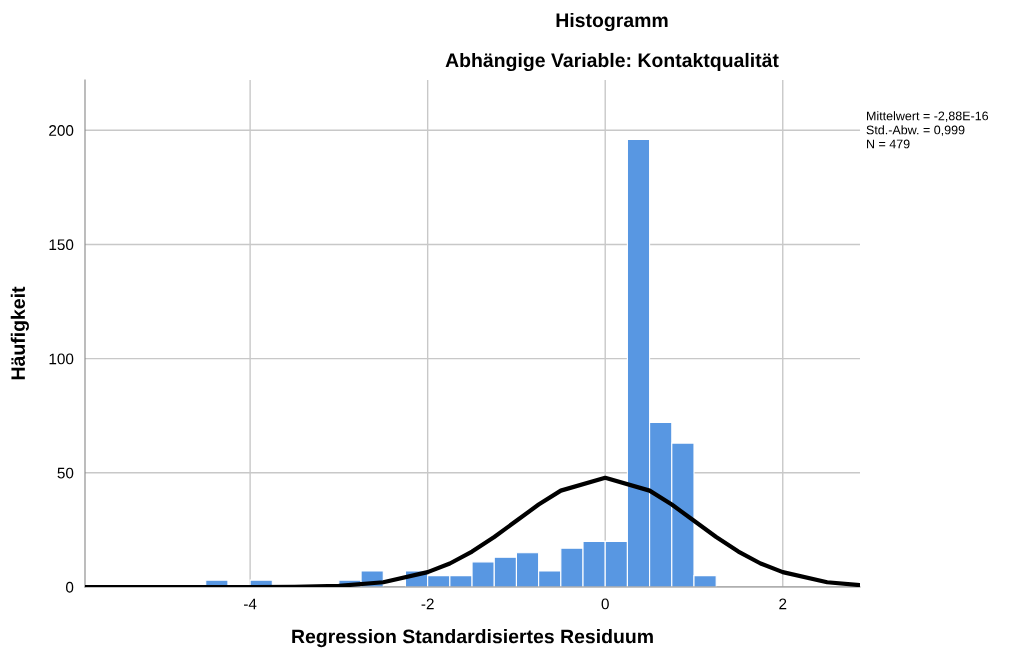  Describe the element at coordinates (250, 604) in the screenshot. I see `x-tick-label: -4` at that location.